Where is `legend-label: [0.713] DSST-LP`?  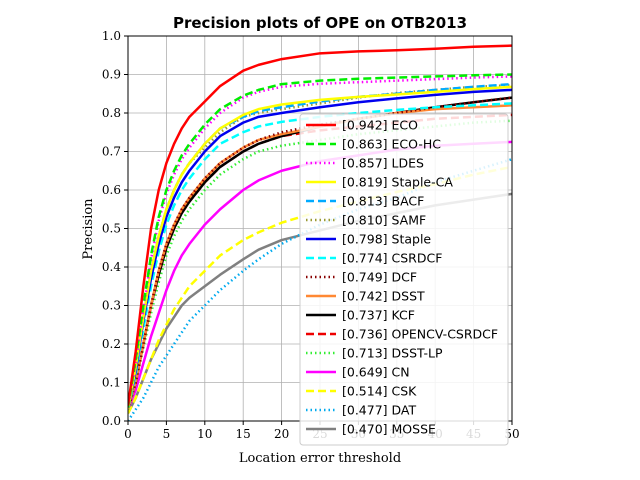
legend-label: [0.713] DSST-LP is located at coordinates (392, 353).